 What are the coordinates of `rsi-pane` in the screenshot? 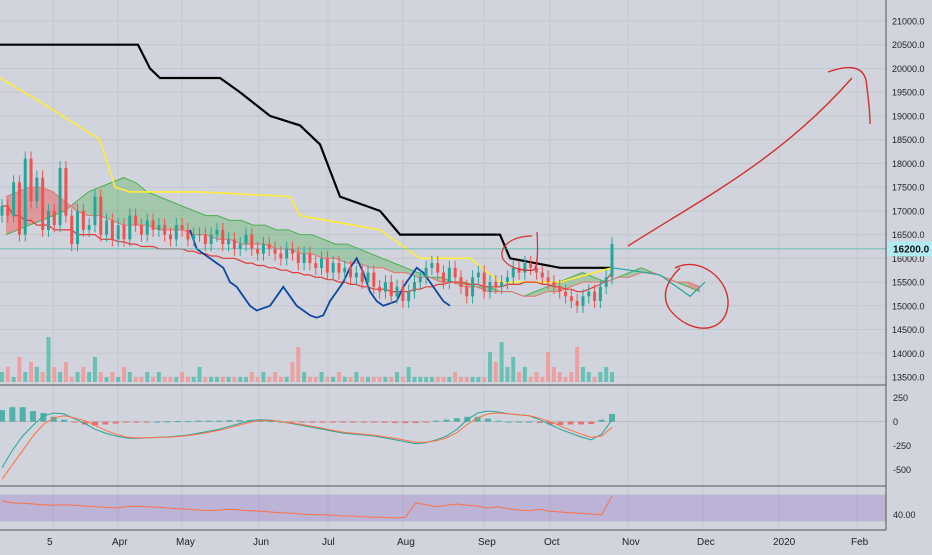 It's located at (443, 508).